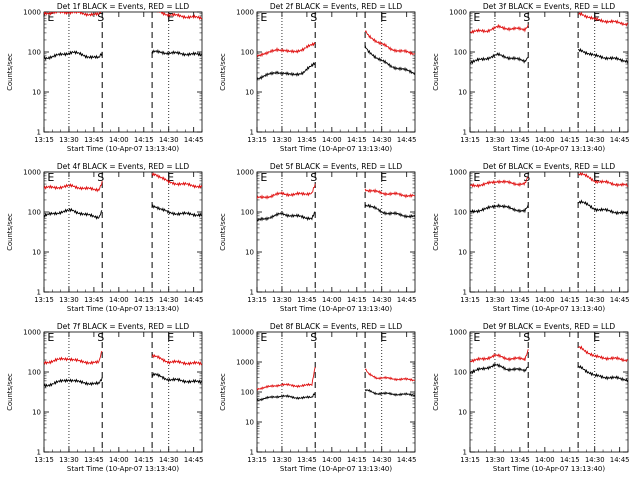  I want to click on chart-title: Det 5f BLACK = Events, RED = LLD, so click(336, 166).